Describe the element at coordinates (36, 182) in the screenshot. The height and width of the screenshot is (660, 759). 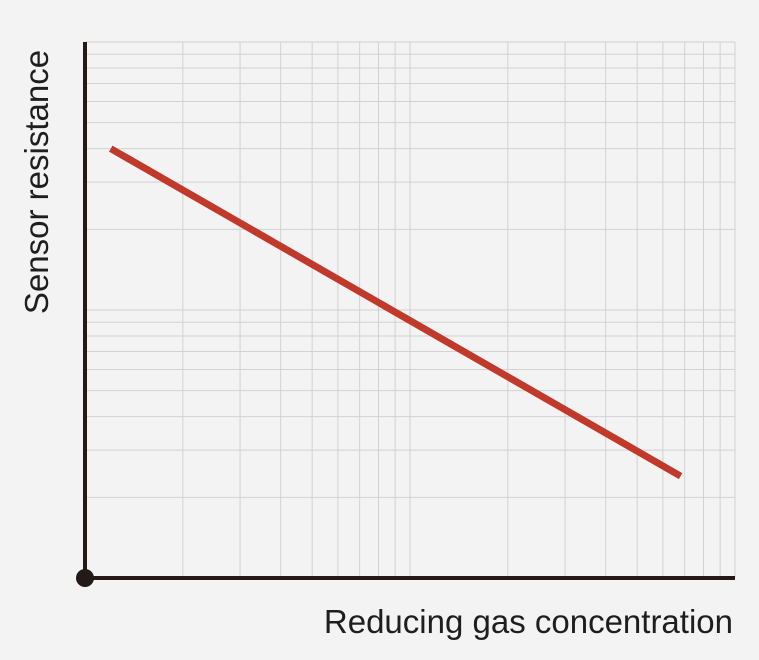
I see `y-axis-title: Sensor resistance` at that location.